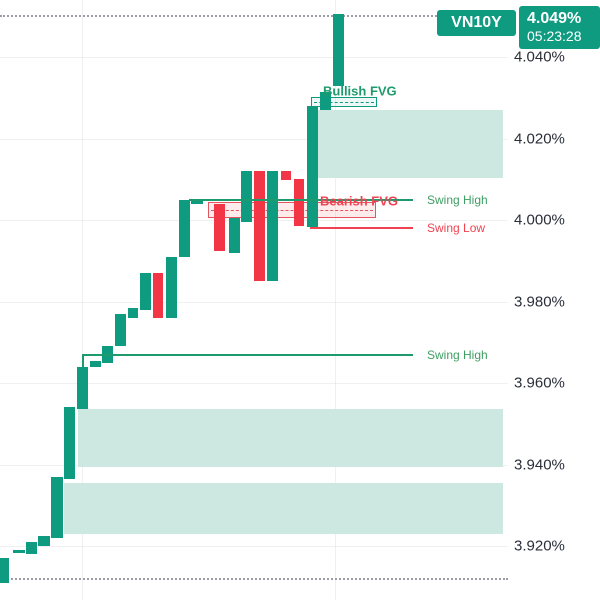 This screenshot has height=600, width=600. What do you see at coordinates (218, 16) in the screenshot?
I see `current-price-dotted-line` at bounding box center [218, 16].